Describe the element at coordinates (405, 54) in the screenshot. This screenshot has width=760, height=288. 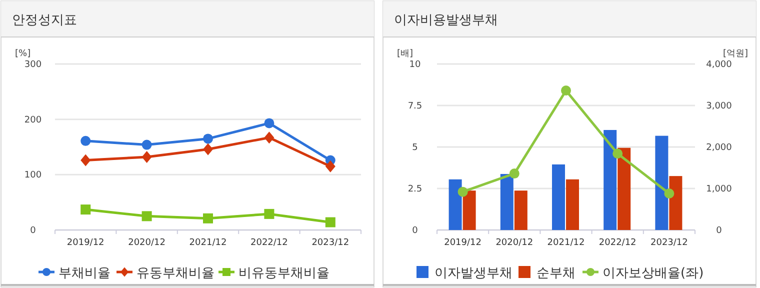
I see `y-axis-title: [배]` at that location.